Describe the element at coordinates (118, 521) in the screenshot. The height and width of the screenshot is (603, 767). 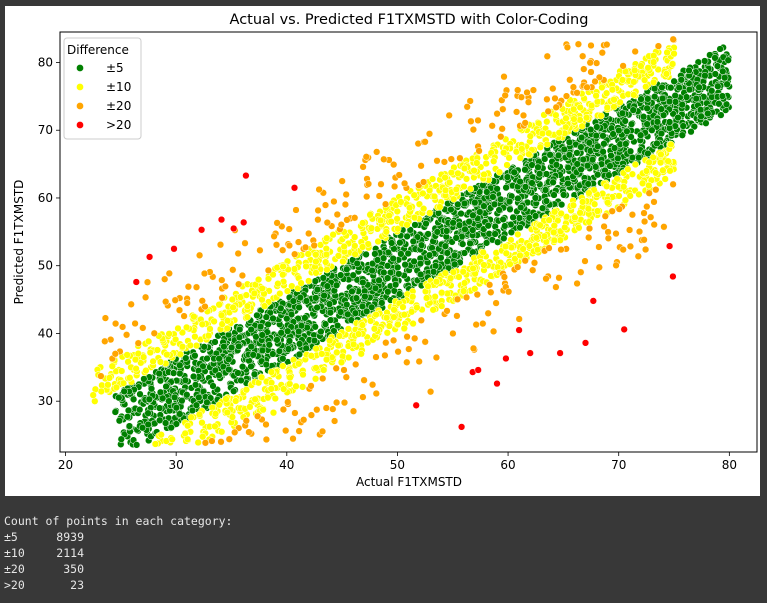
I see `output-header: Count of points in each category:` at that location.